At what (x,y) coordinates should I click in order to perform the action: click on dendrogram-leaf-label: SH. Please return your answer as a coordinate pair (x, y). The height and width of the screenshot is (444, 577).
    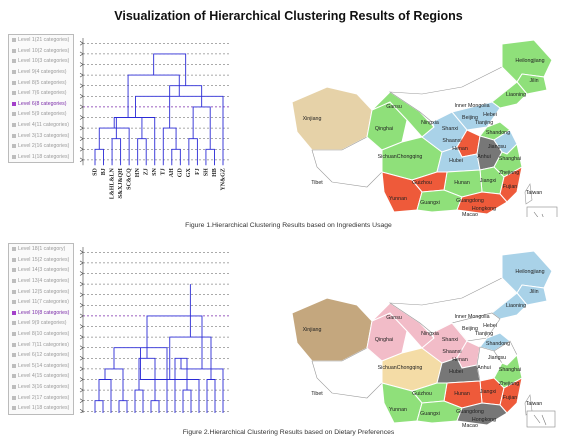
    Looking at the image, I should click on (206, 172).